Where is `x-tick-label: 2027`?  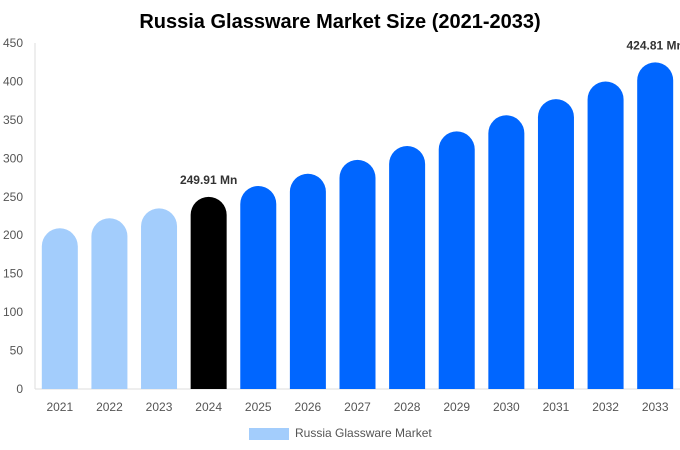
x-tick-label: 2027 is located at coordinates (357, 407).